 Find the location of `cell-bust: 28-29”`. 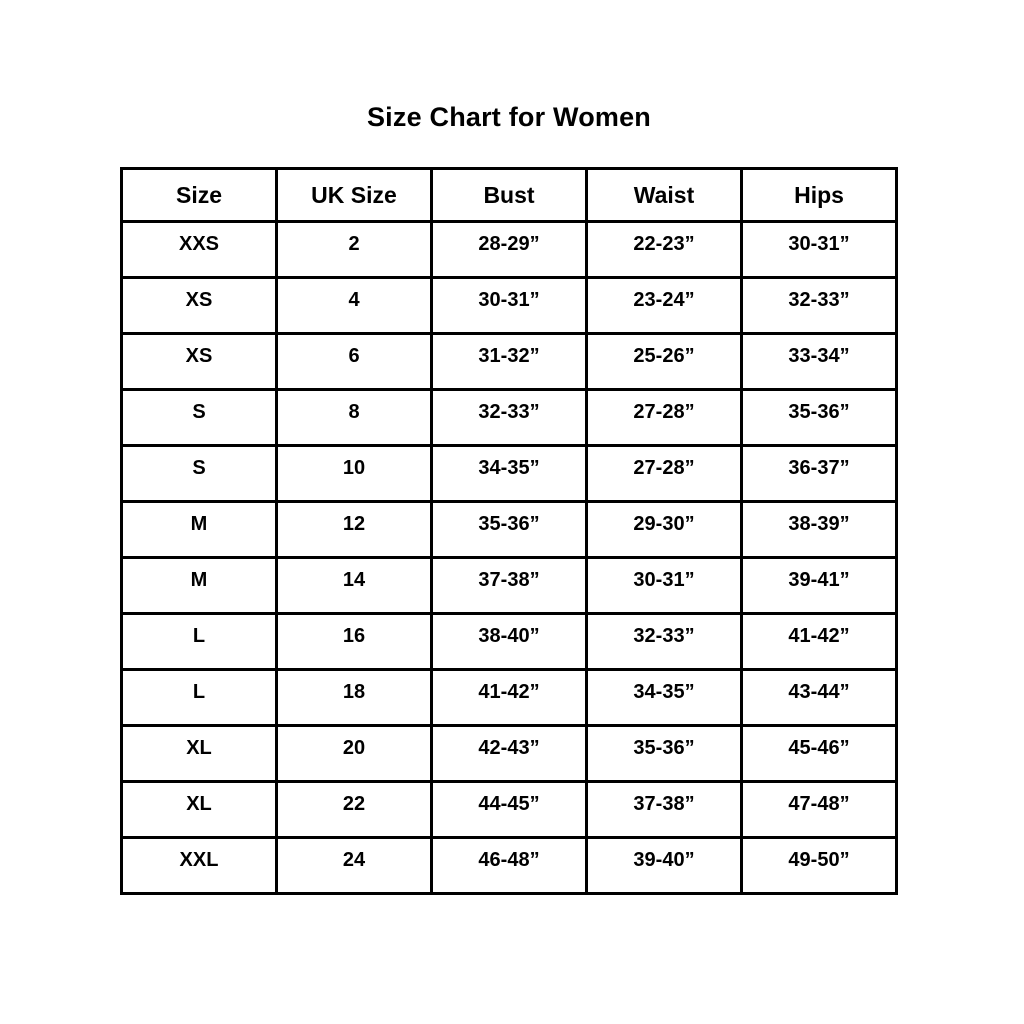

cell-bust: 28-29” is located at coordinates (509, 249).